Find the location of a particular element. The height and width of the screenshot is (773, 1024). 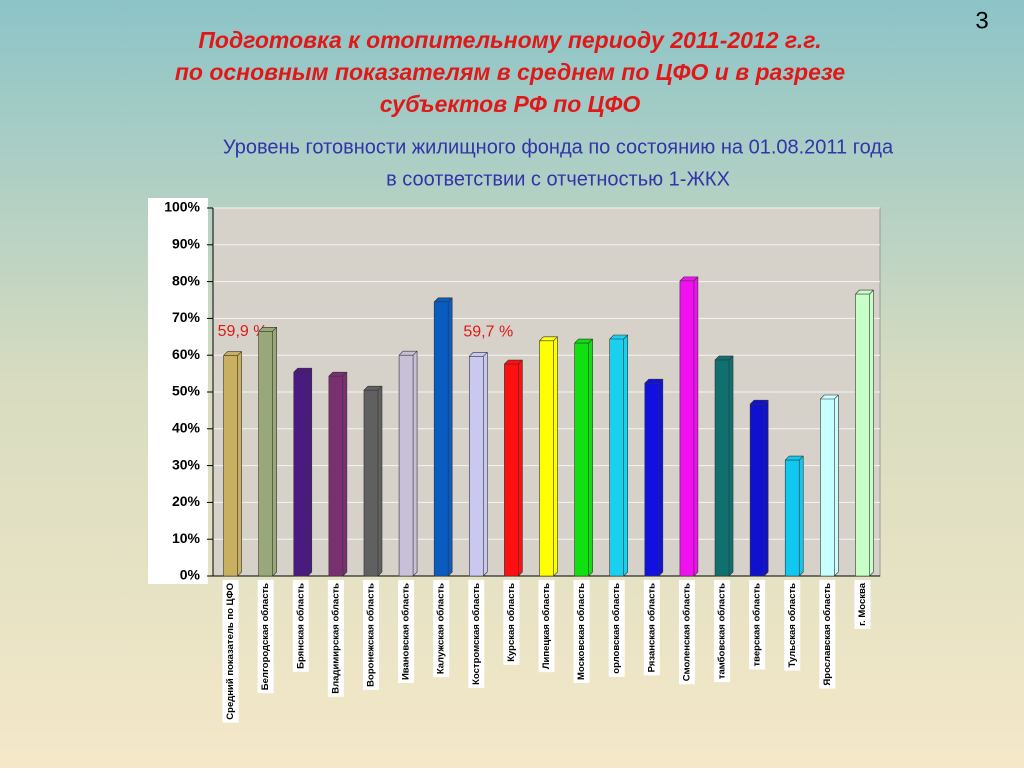

x-tick-label: Смоленская область is located at coordinates (686, 632).